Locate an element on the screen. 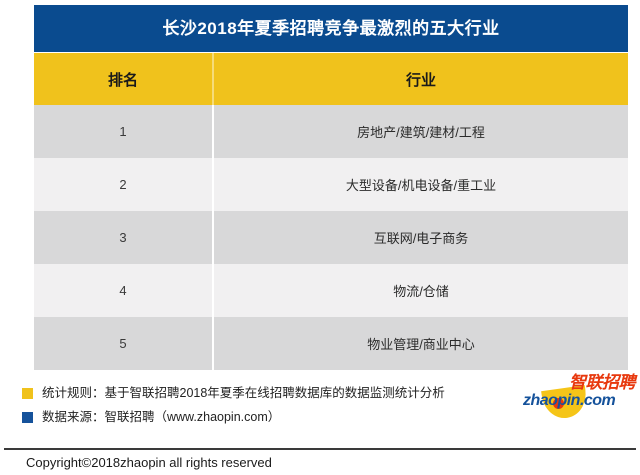 The width and height of the screenshot is (640, 475). column-header-industry: 行业 is located at coordinates (420, 80).